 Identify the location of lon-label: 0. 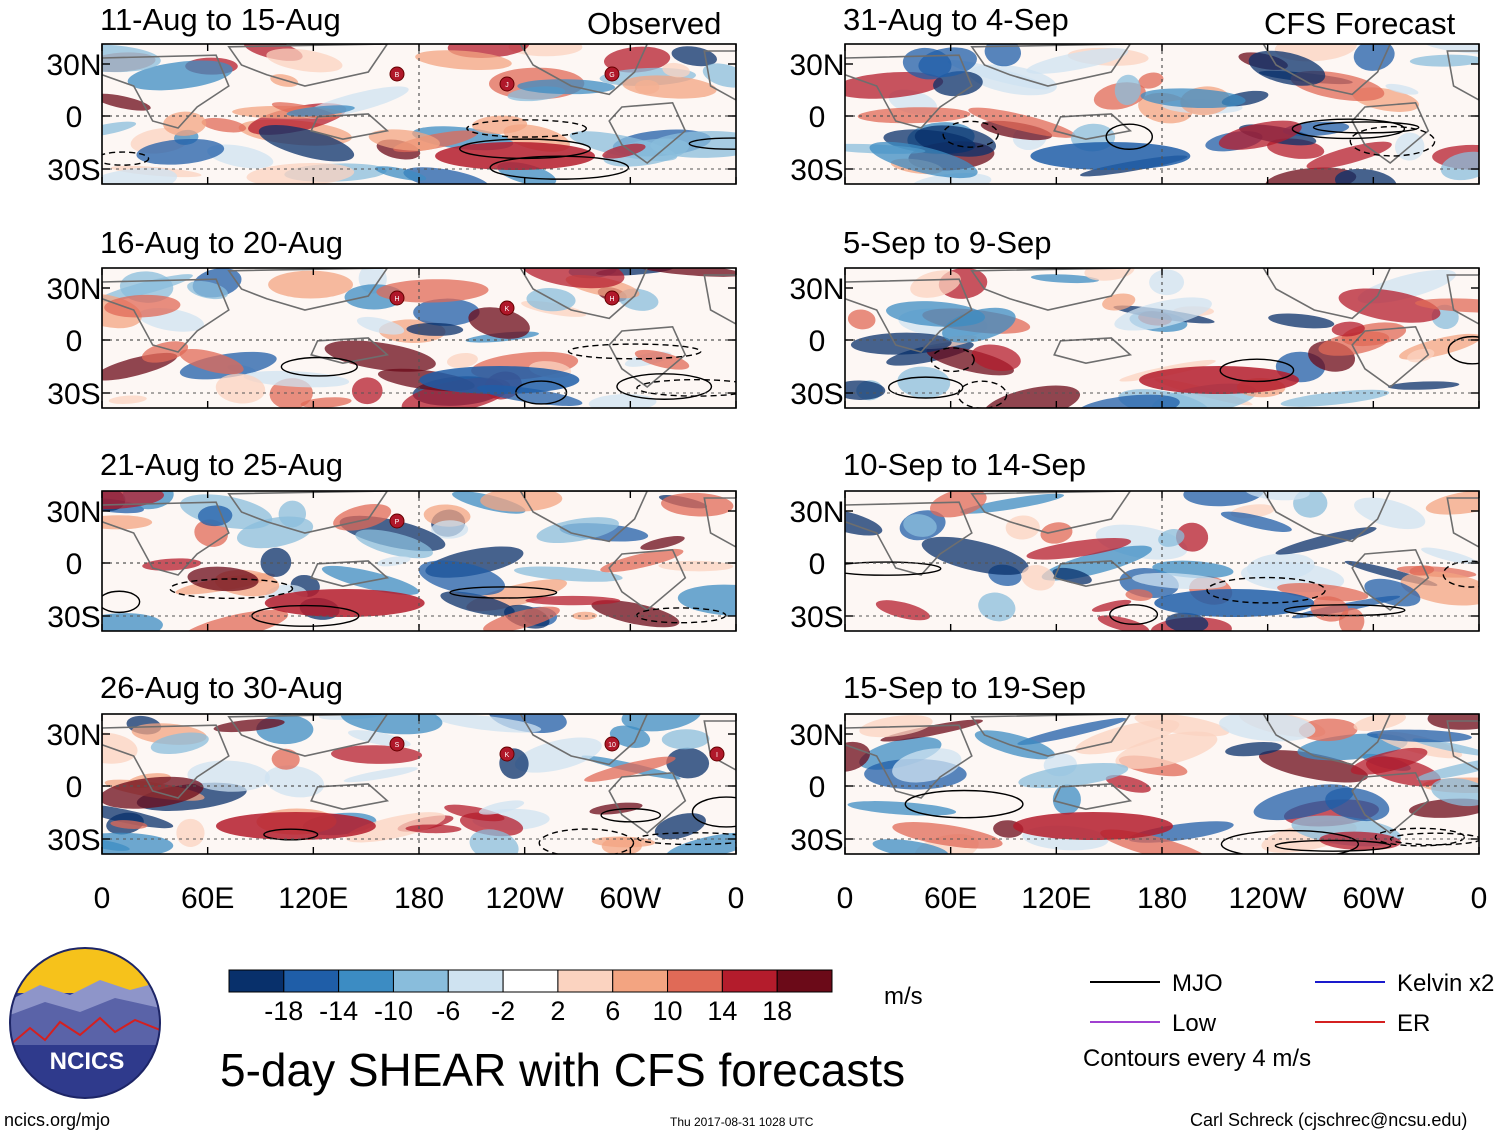
(102, 898).